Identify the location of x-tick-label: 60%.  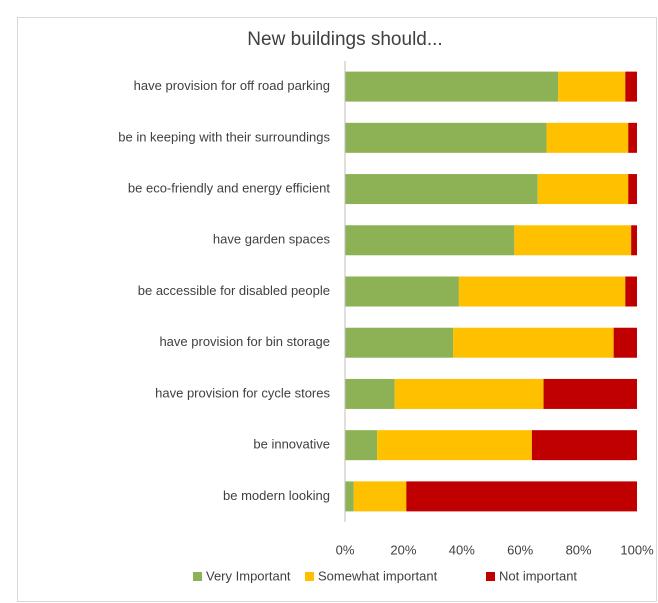
(520, 549).